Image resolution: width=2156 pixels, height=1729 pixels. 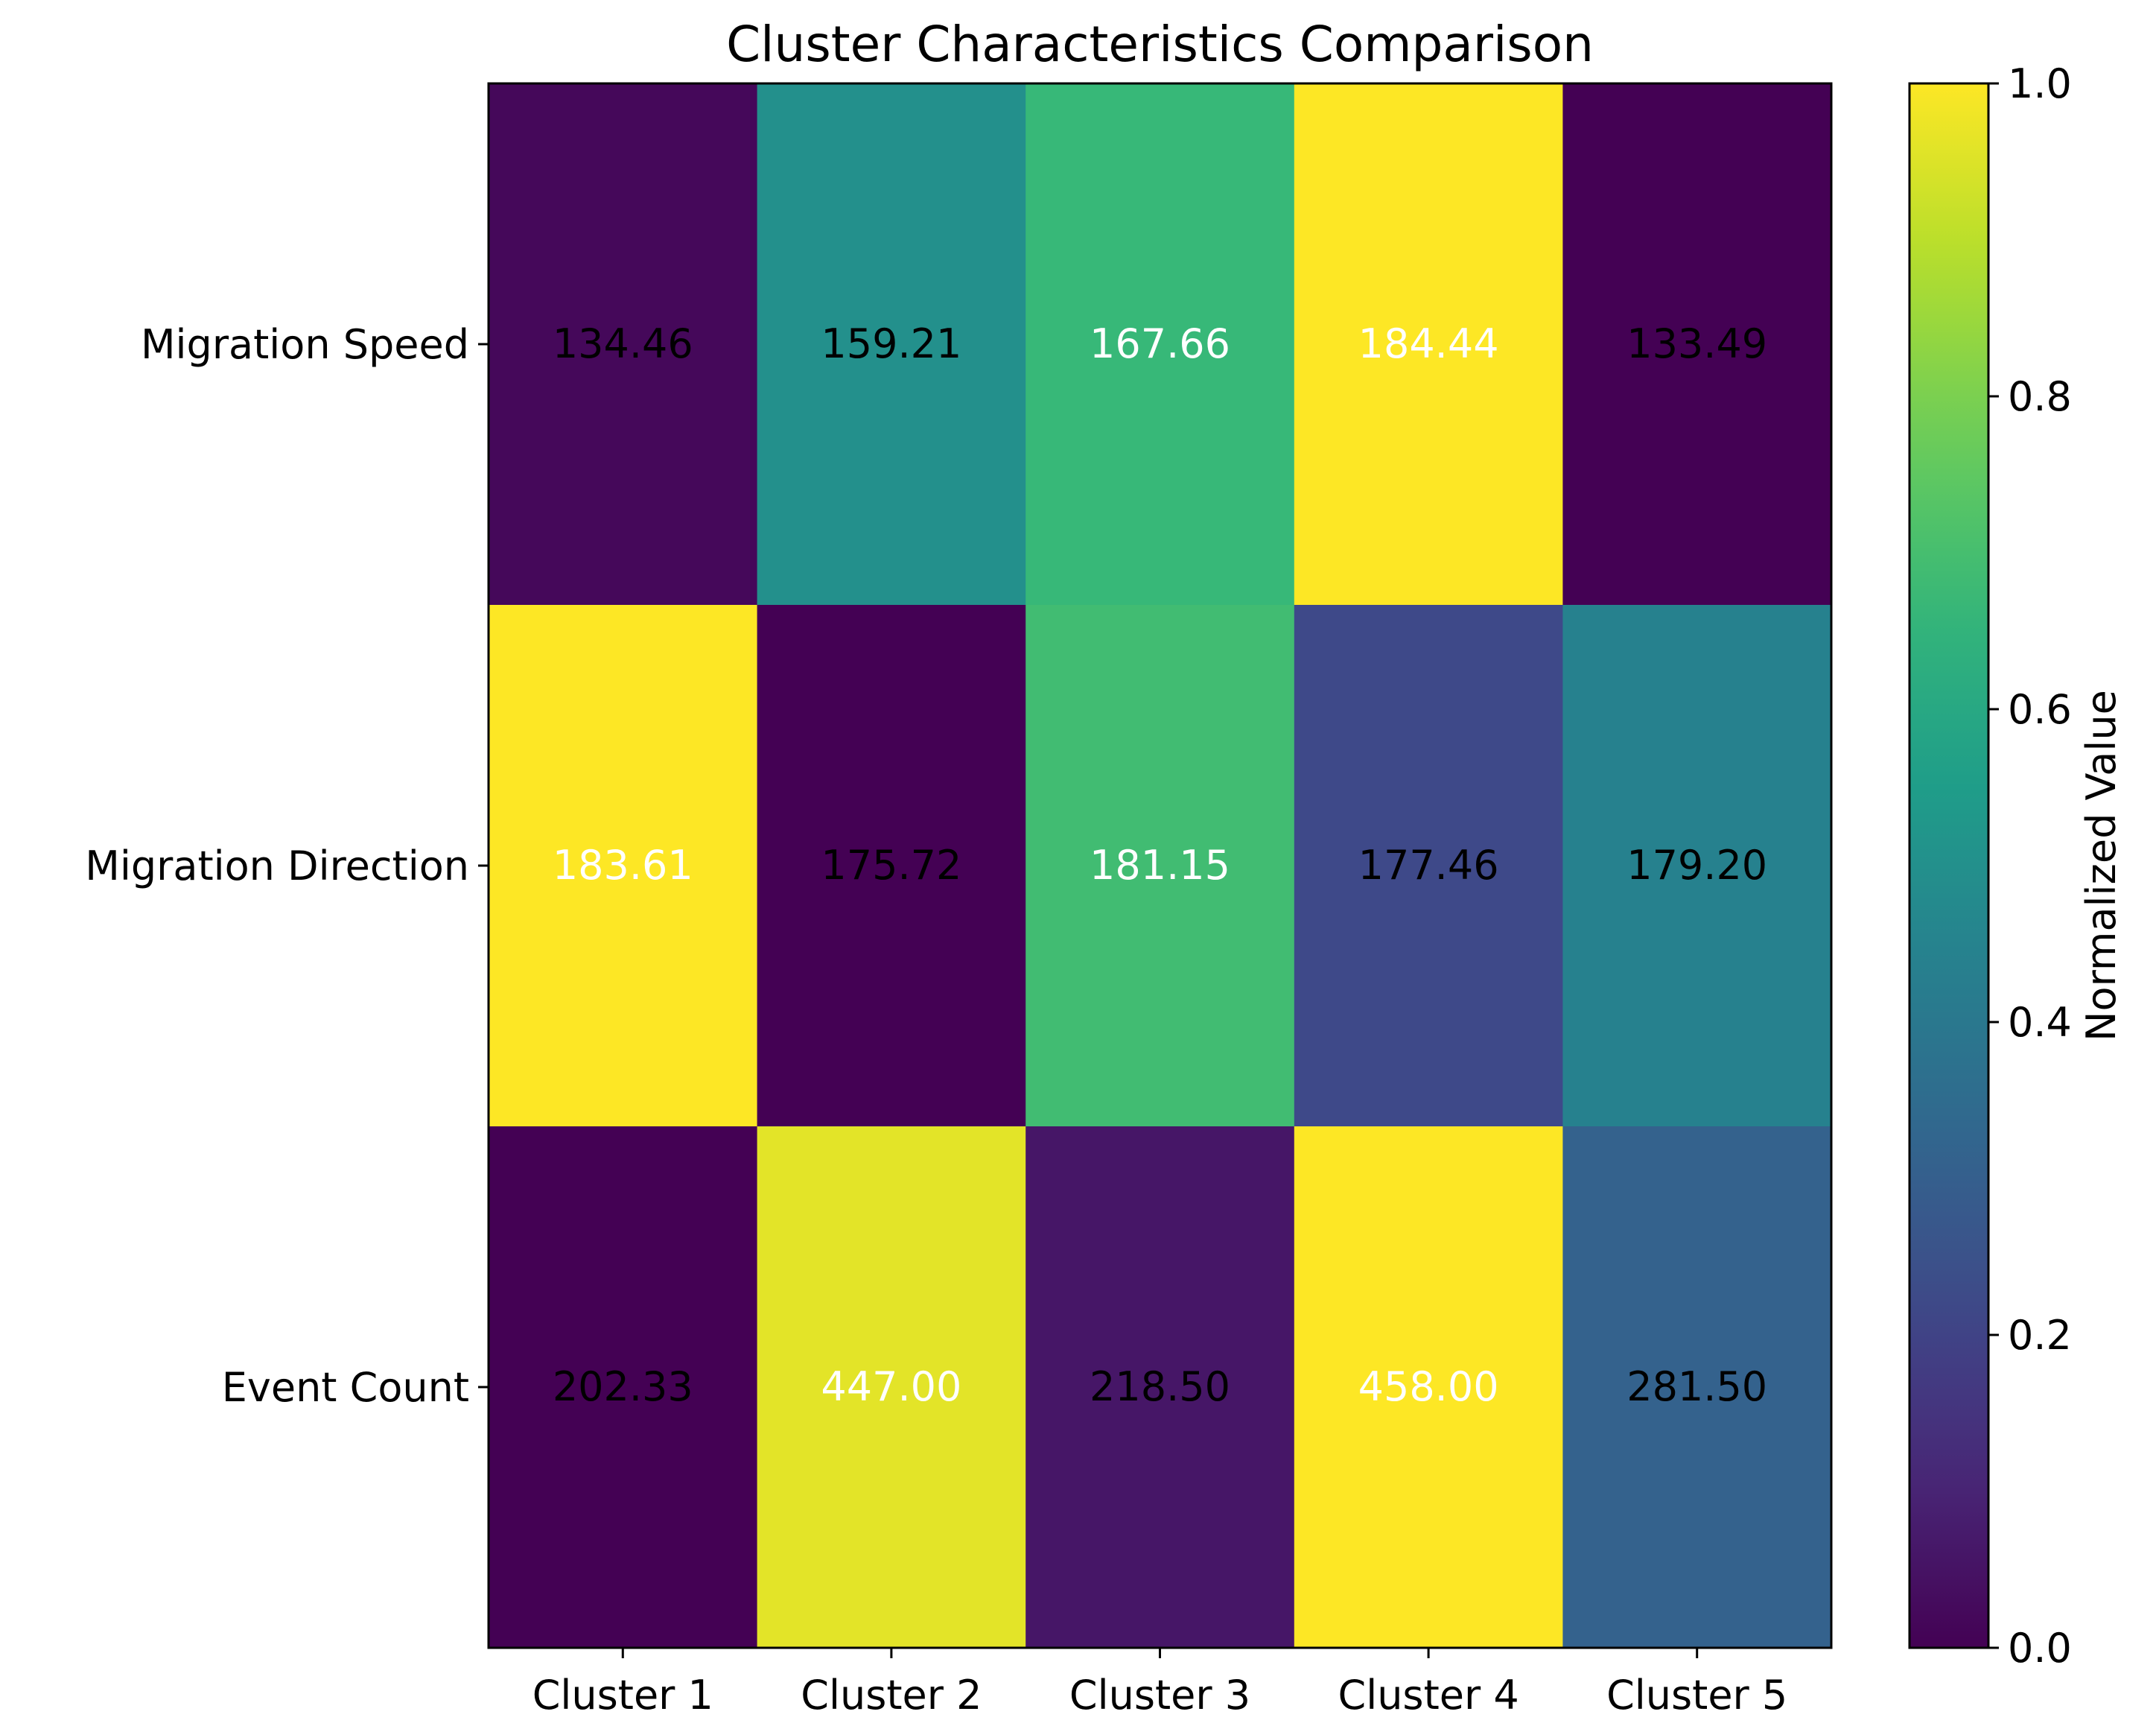 What do you see at coordinates (1159, 1695) in the screenshot?
I see `x-tick-label: Cluster 3` at bounding box center [1159, 1695].